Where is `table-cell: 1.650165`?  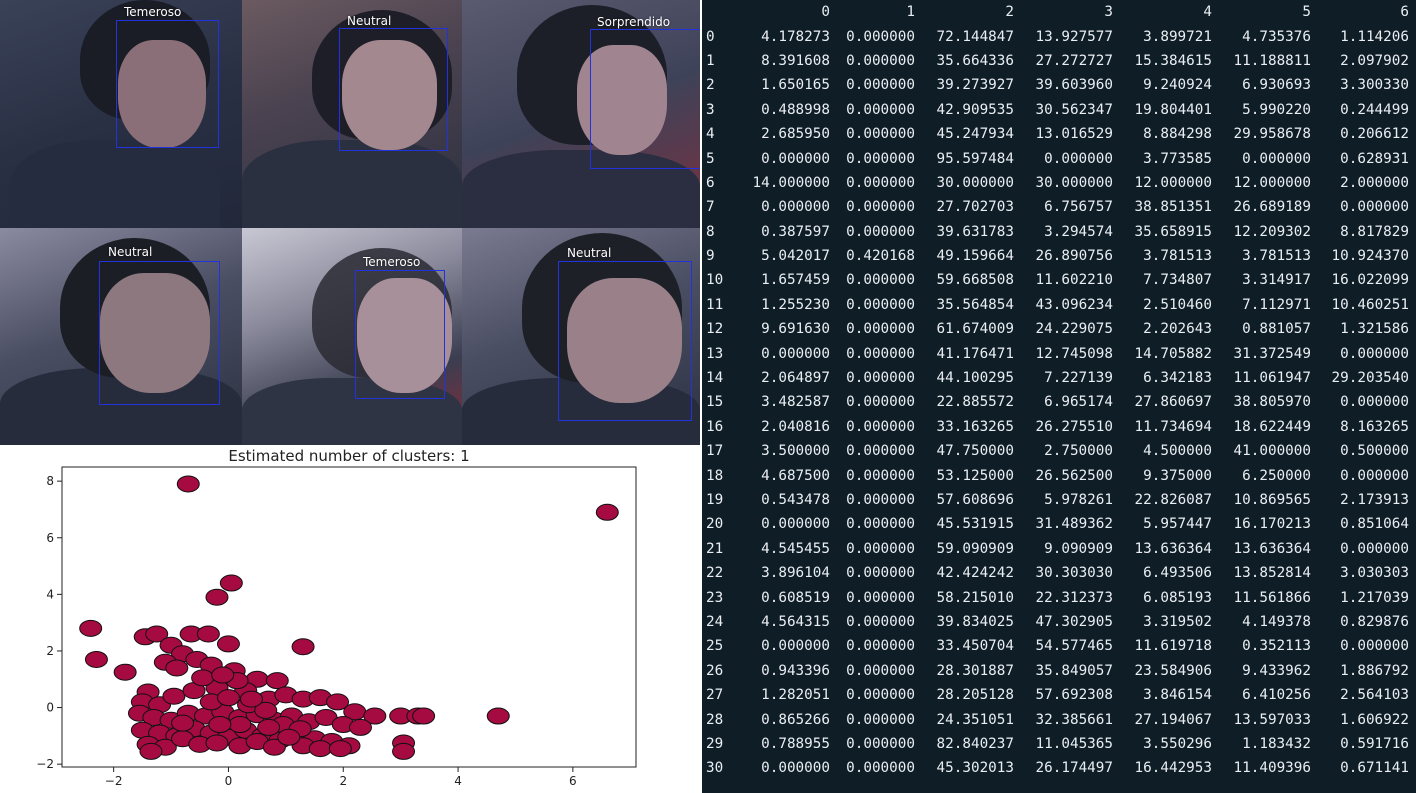 table-cell: 1.650165 is located at coordinates (795, 85).